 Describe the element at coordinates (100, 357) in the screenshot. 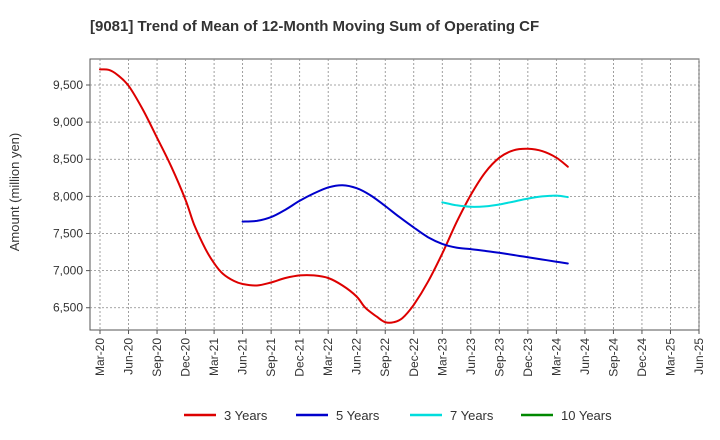

I see `x-tick-label: Mar-20` at that location.